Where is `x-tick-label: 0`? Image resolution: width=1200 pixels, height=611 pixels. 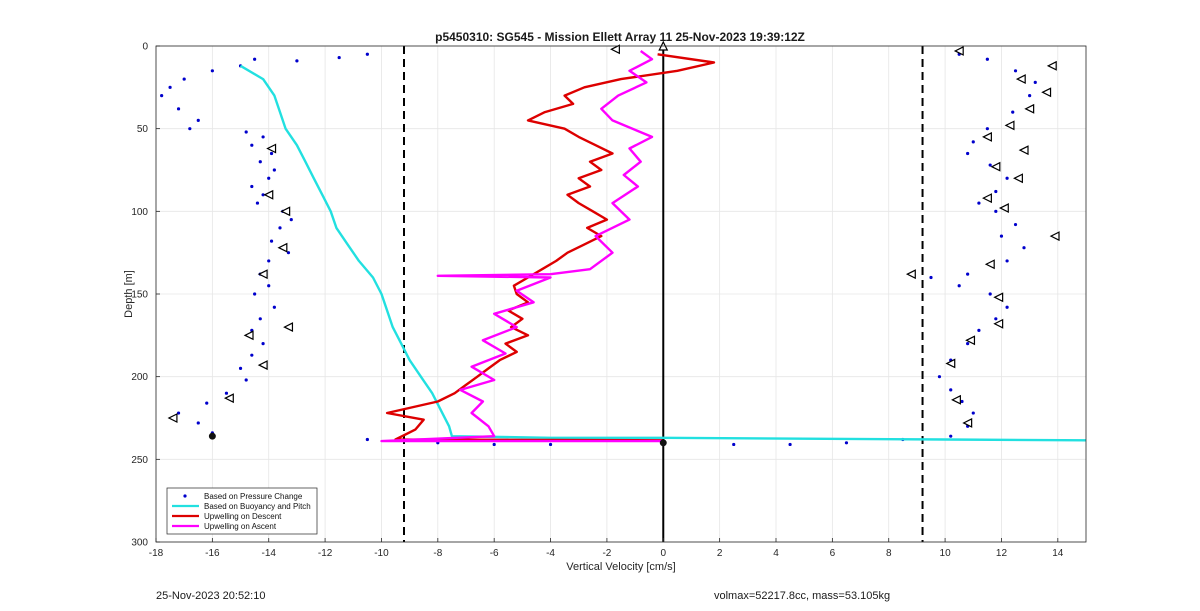
x-tick-label: 0 is located at coordinates (663, 553).